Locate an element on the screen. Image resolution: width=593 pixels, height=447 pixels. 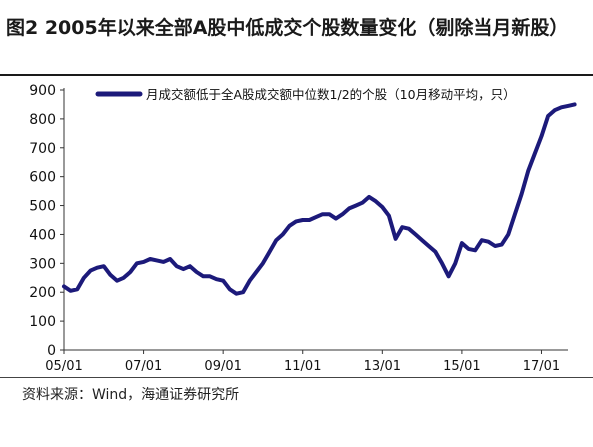
x-tick-label: 15/01 is located at coordinates (461, 366).